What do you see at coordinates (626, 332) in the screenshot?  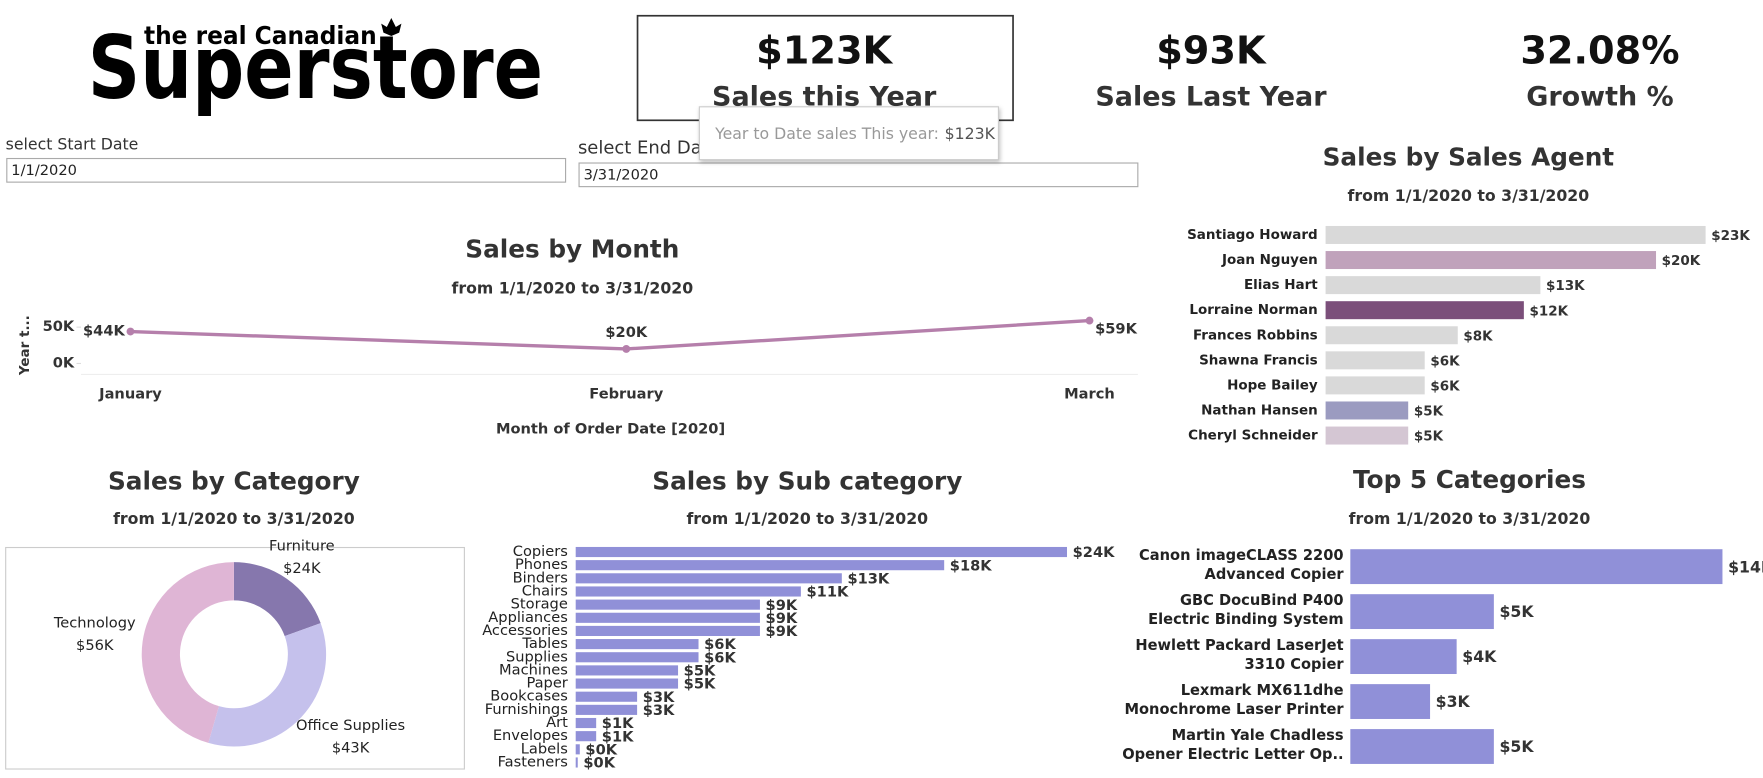 I see `value-label: $20K` at bounding box center [626, 332].